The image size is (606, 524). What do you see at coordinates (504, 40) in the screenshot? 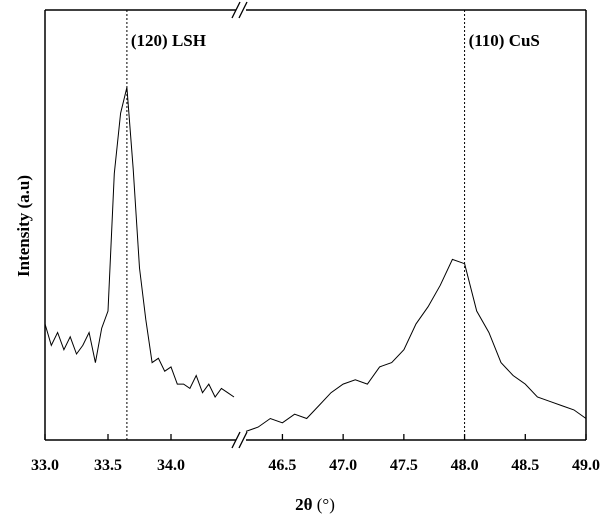
I see `annotation-label-2: (110) CuS` at bounding box center [504, 40].